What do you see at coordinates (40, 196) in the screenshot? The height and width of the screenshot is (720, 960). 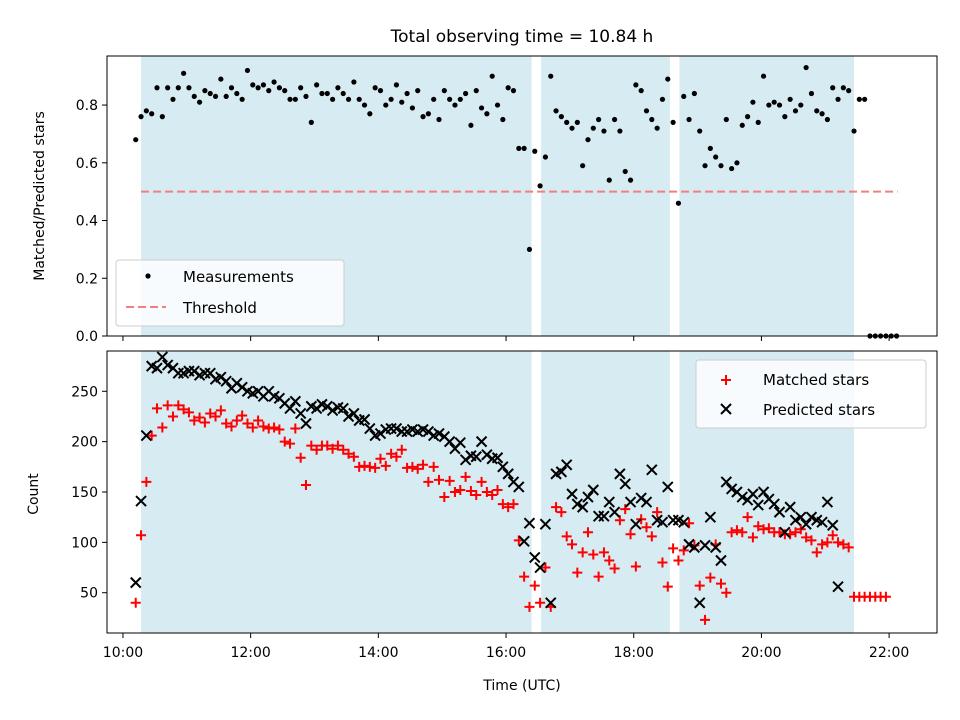 I see `top-y-axis-label: Matched/Predicted stars` at bounding box center [40, 196].